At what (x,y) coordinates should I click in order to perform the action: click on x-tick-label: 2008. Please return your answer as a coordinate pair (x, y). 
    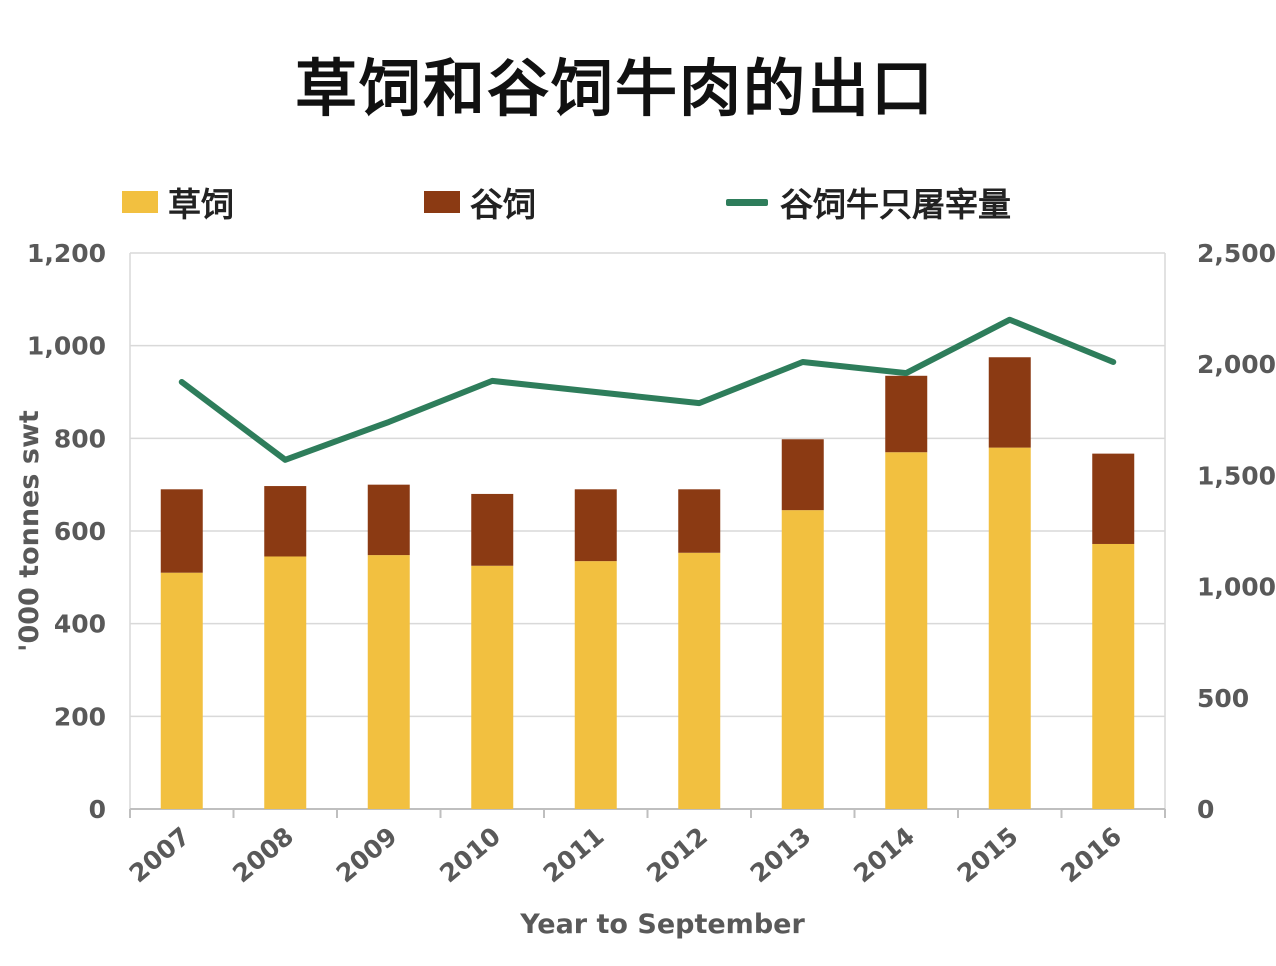
    Looking at the image, I should click on (263, 854).